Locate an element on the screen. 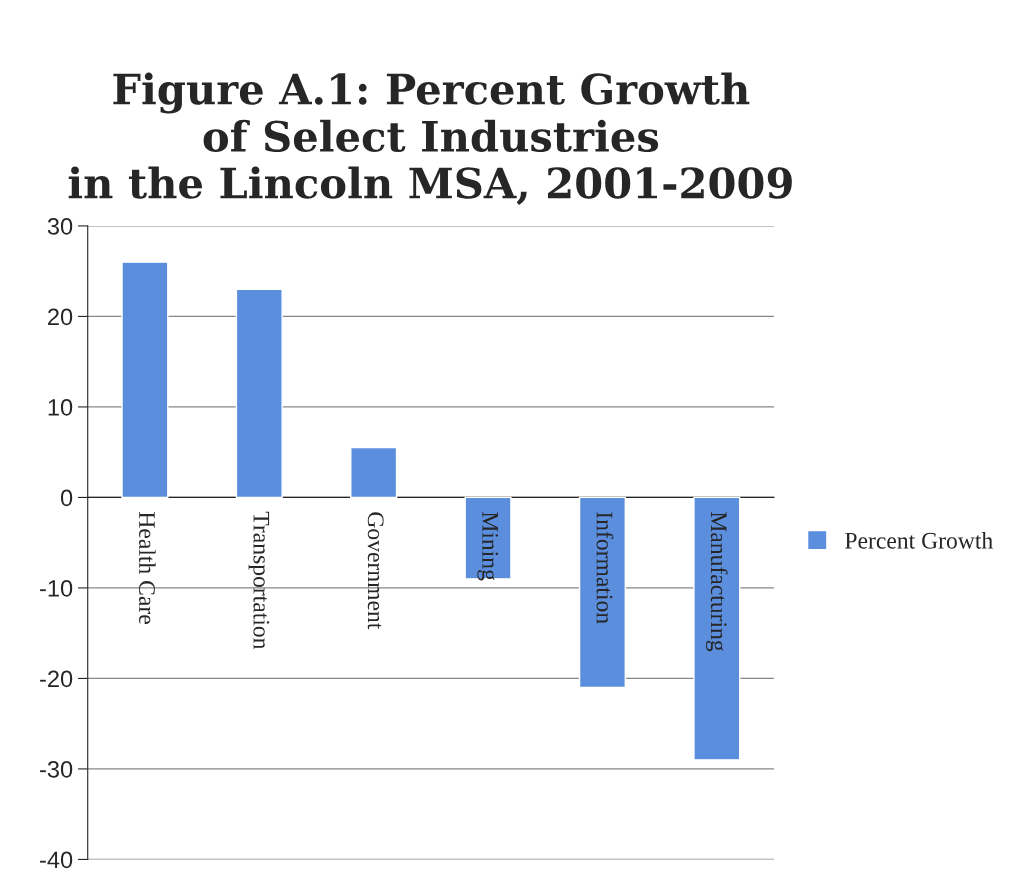  x-tick-label: Government is located at coordinates (375, 571).